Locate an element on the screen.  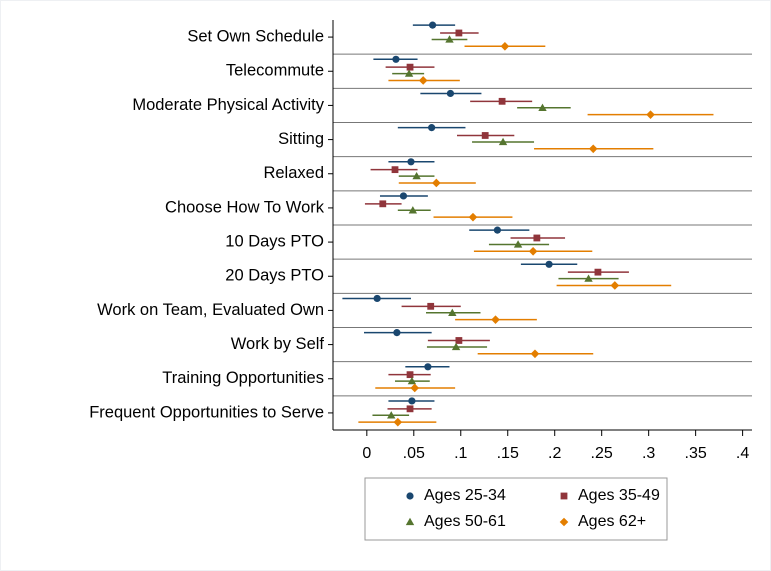
legend-label: Ages 50-61 is located at coordinates (465, 521).